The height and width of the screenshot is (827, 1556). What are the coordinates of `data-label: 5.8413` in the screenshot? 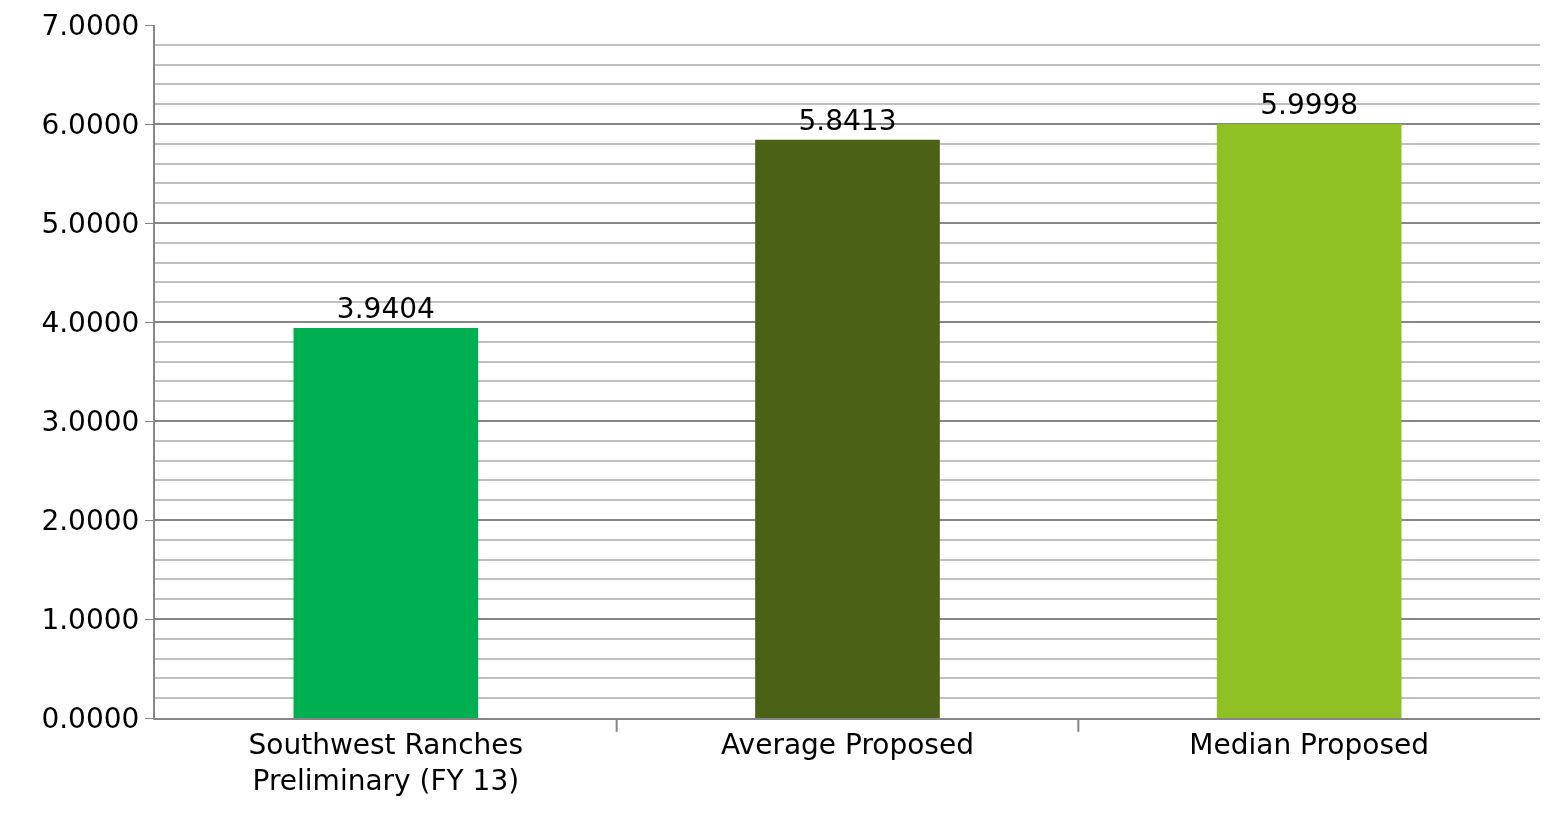 It's located at (847, 120).